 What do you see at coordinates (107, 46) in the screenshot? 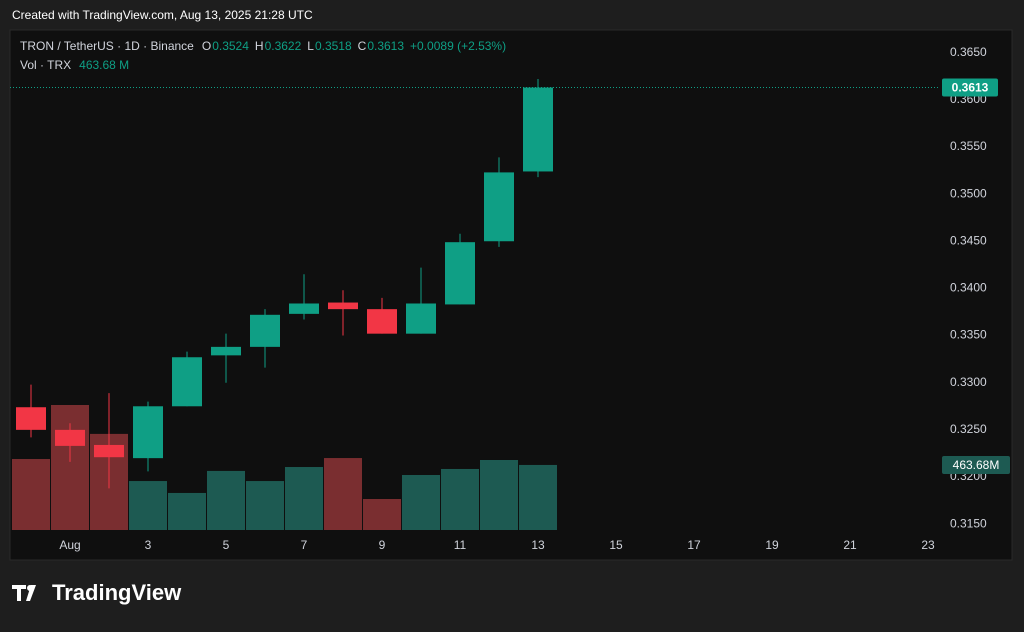
I see `symbol: TRON / TetherUS · 1D · Binance` at bounding box center [107, 46].